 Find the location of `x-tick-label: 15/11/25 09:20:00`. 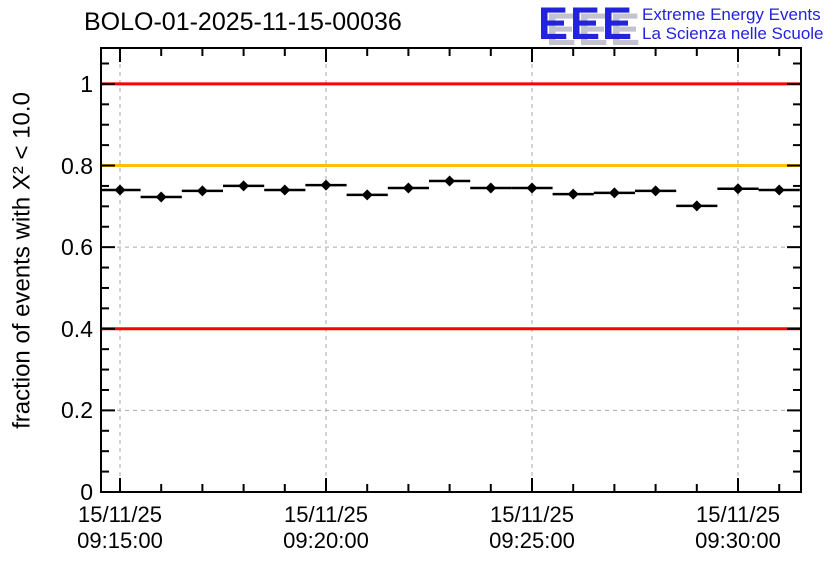

x-tick-label: 15/11/25 09:20:00 is located at coordinates (326, 528).